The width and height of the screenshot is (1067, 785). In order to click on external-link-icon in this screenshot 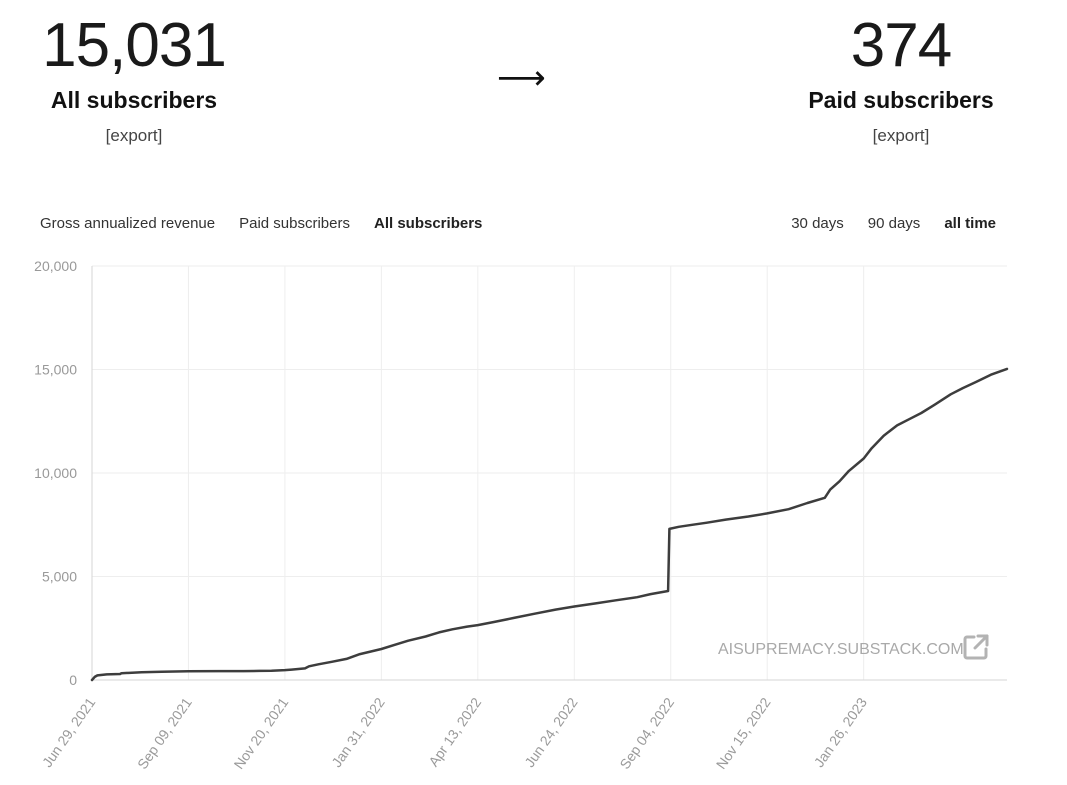, I will do `click(976, 647)`.